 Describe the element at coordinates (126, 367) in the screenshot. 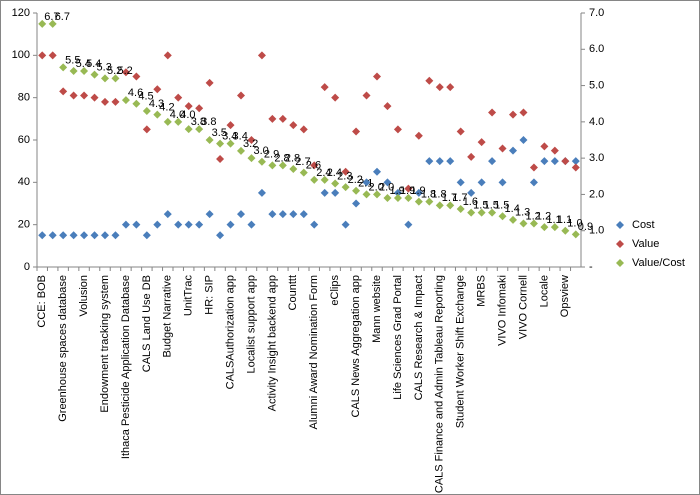

I see `x-tick-label: Ithaca Pesticide Application Database` at that location.